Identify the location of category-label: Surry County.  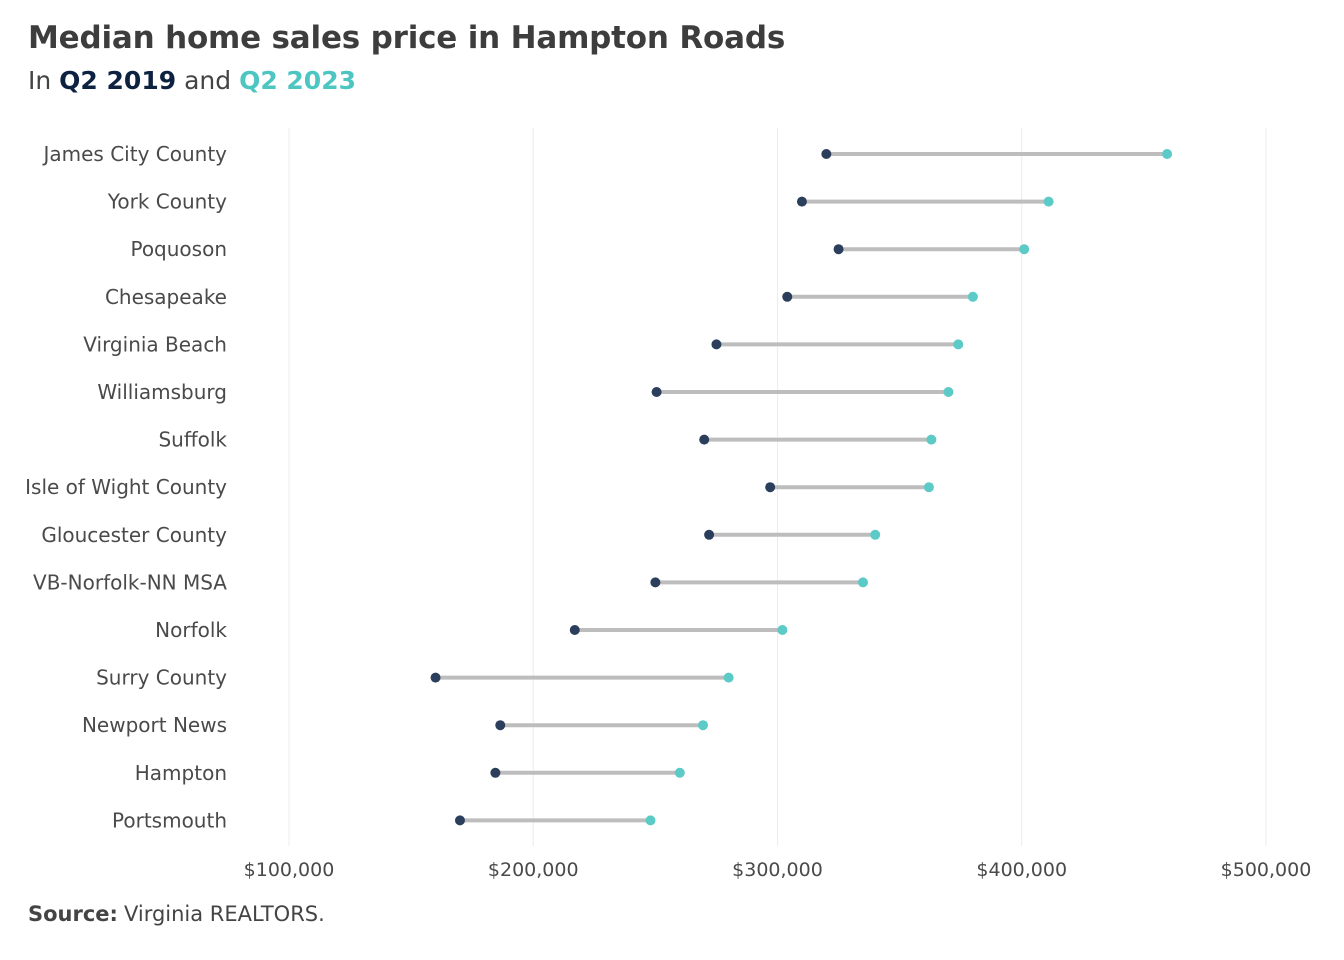
(161, 678).